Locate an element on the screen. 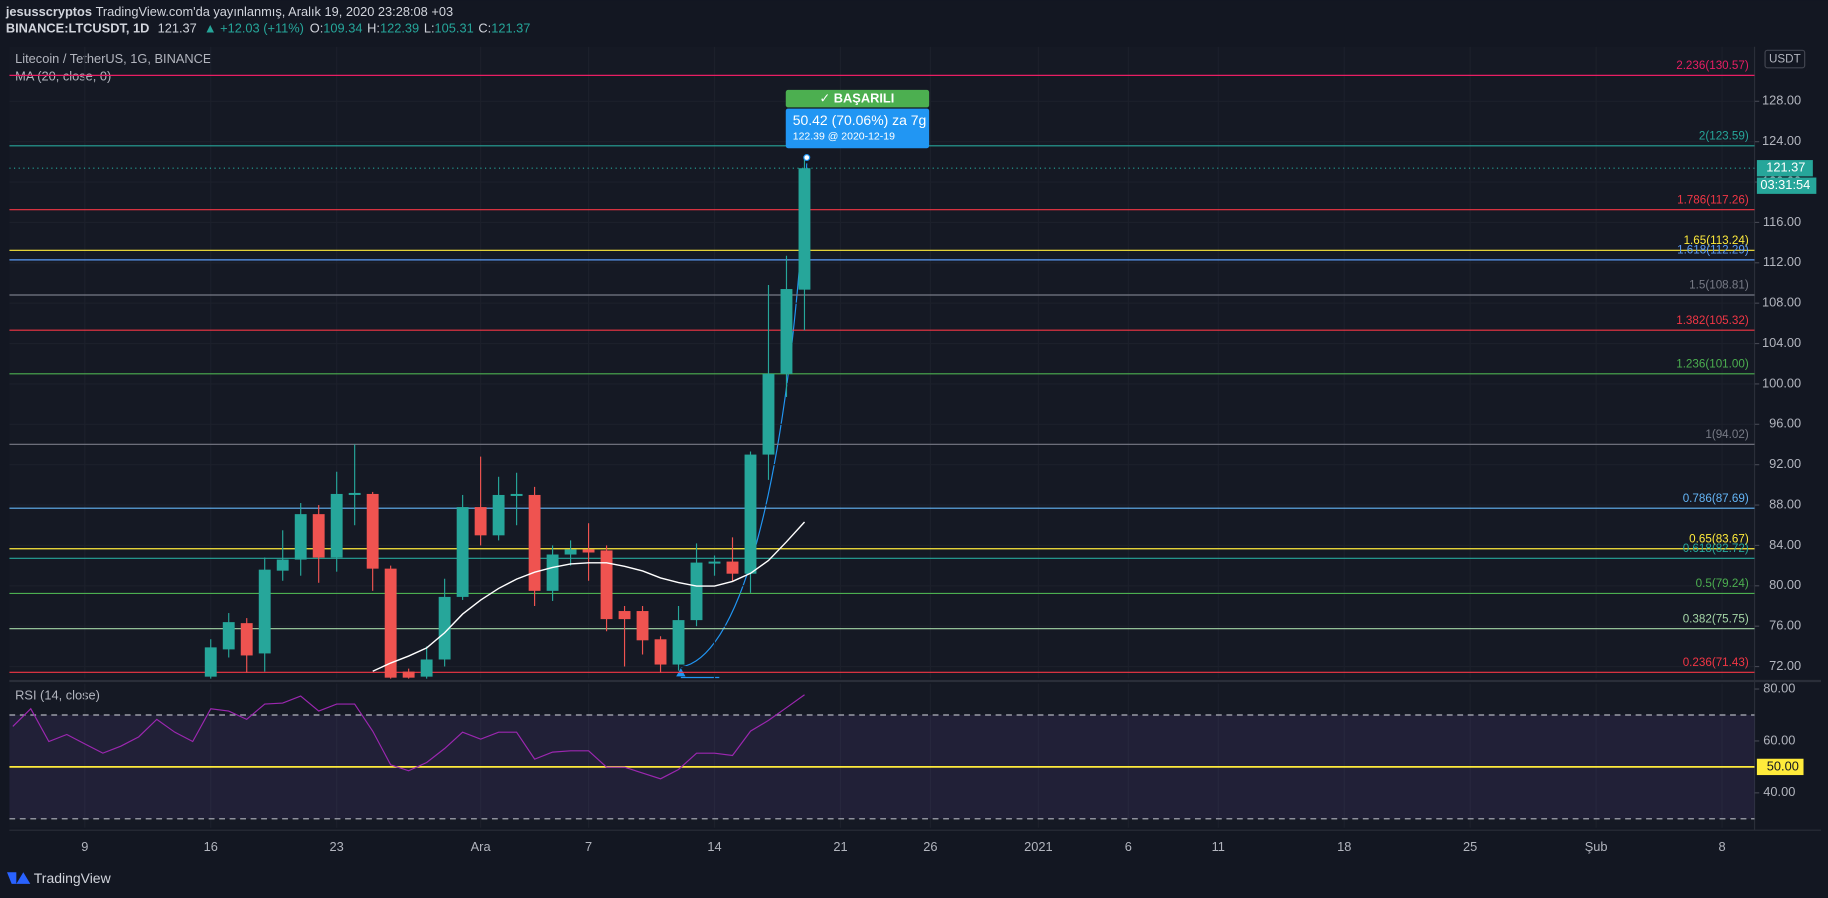  rsi-midline-label: 50.00 is located at coordinates (1783, 765).